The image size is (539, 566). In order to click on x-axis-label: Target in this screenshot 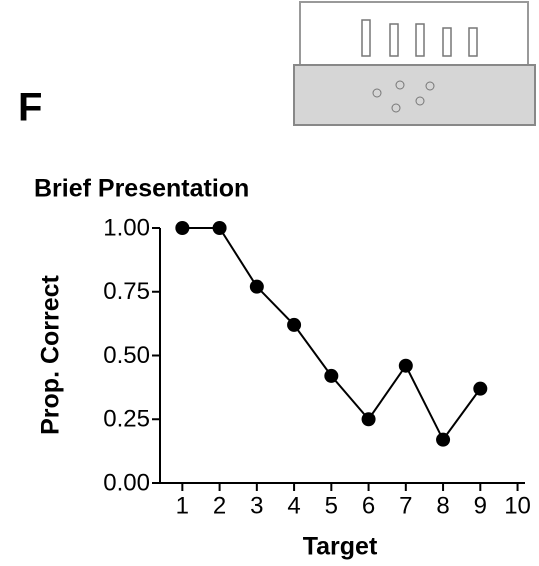, I will do `click(340, 547)`.